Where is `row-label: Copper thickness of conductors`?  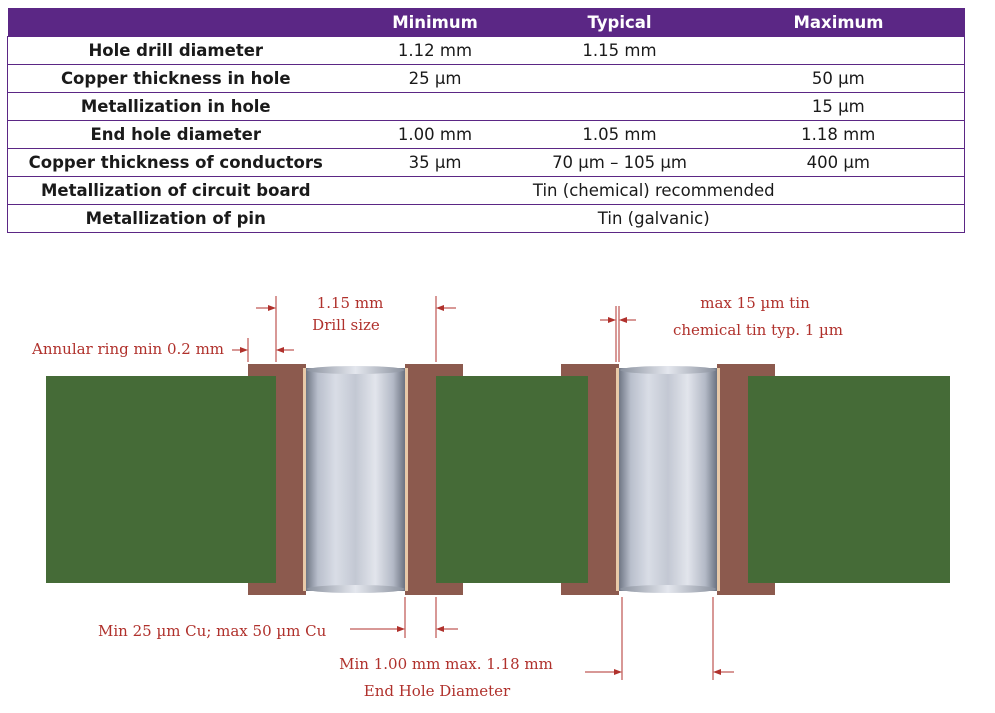 row-label: Copper thickness of conductors is located at coordinates (175, 162).